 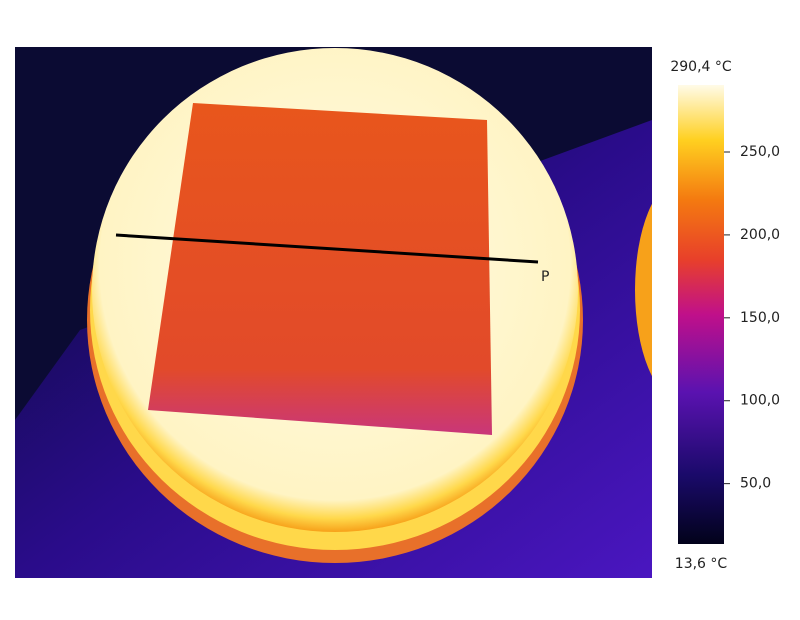 I want to click on neighbor-disc, so click(x=643, y=290).